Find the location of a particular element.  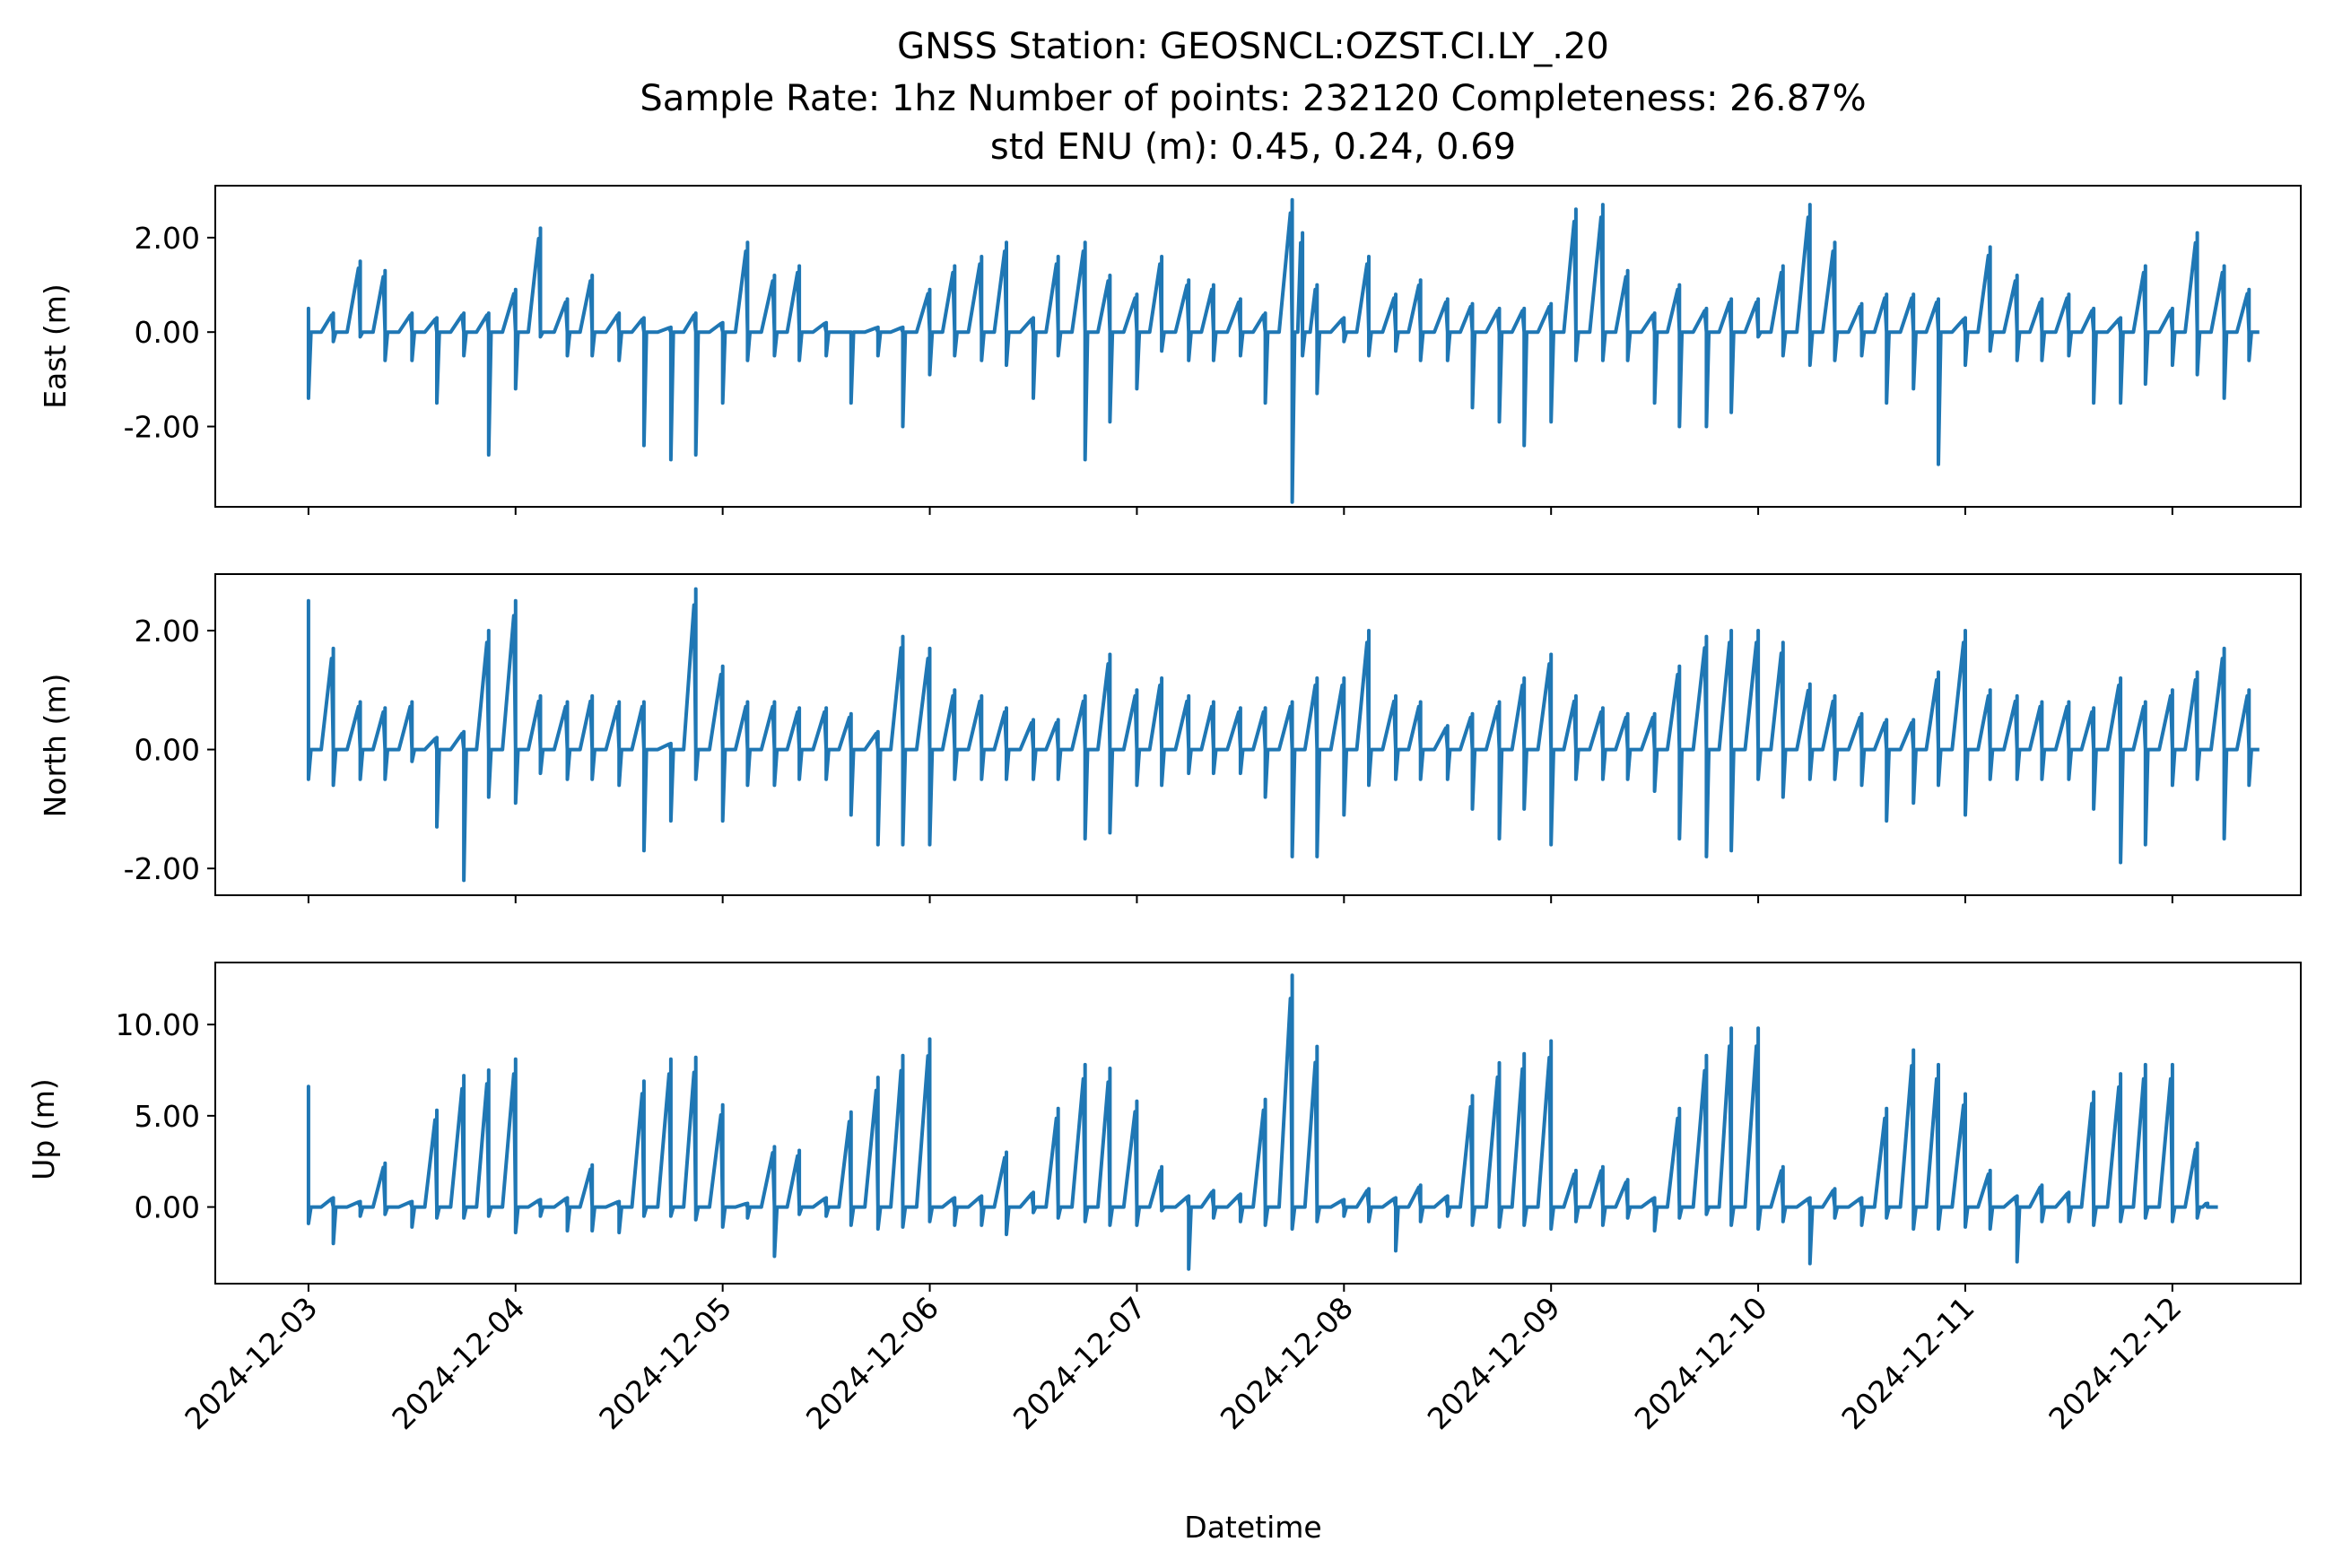

y-tick-label-up: 10.00 is located at coordinates (158, 1024).